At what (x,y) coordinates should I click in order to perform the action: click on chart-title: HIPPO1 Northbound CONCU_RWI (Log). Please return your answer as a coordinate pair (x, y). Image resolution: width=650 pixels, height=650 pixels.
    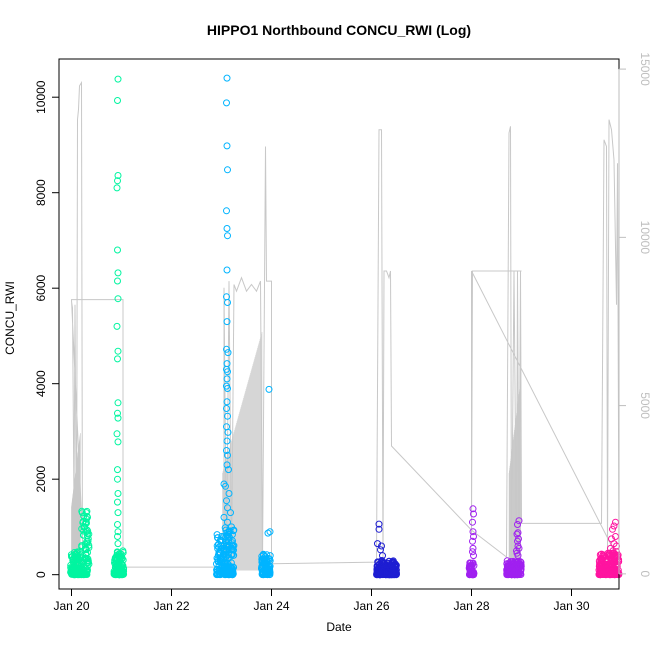
    Looking at the image, I should click on (339, 30).